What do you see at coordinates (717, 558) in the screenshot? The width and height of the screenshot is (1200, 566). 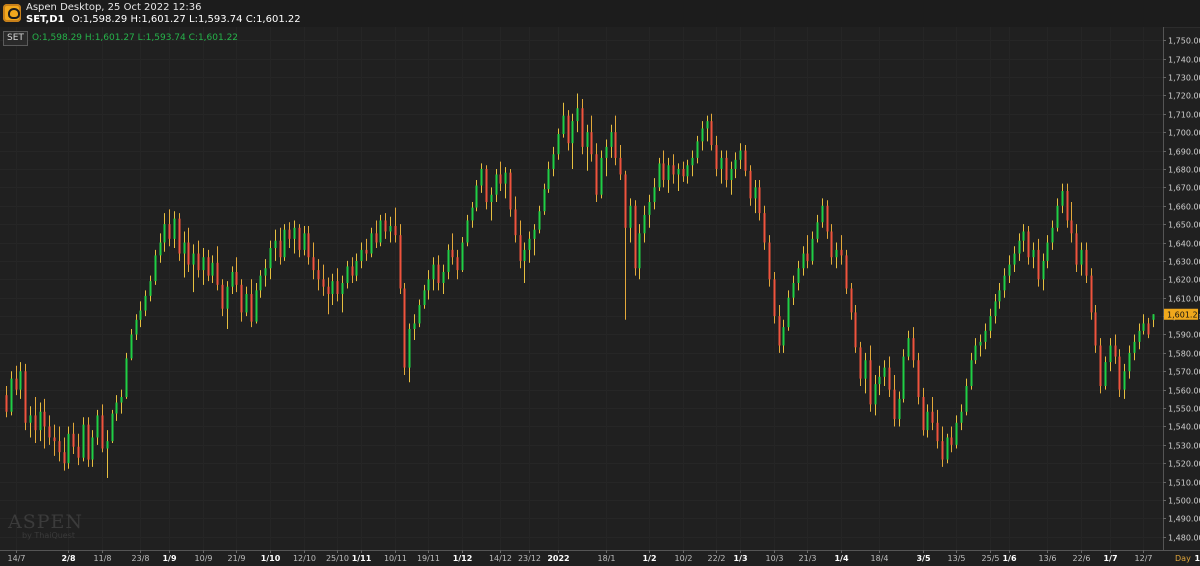 I see `time-tick-label: 22/2` at bounding box center [717, 558].